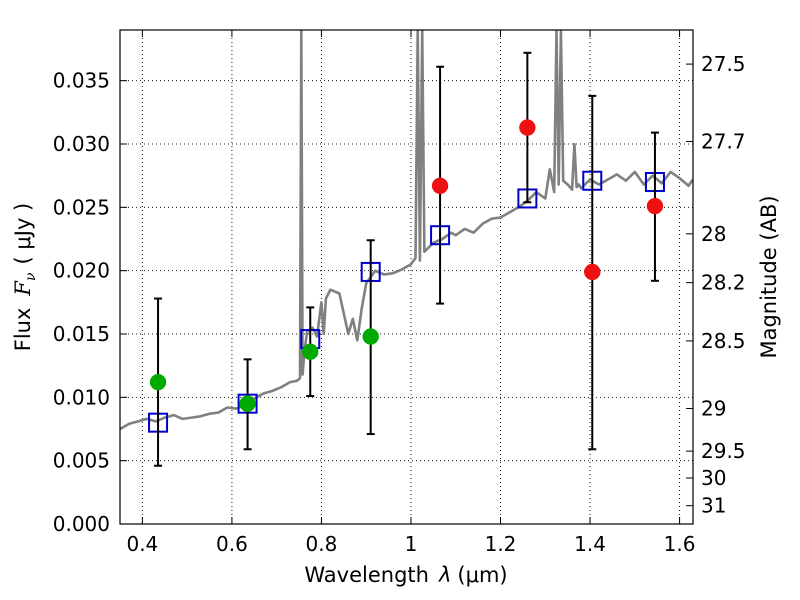 The width and height of the screenshot is (800, 600). Describe the element at coordinates (90, 302) in the screenshot. I see `y-axis-ticks: 0.000 0.005 0.010 0.015 0.020 0.025 0.030 0.035` at that location.